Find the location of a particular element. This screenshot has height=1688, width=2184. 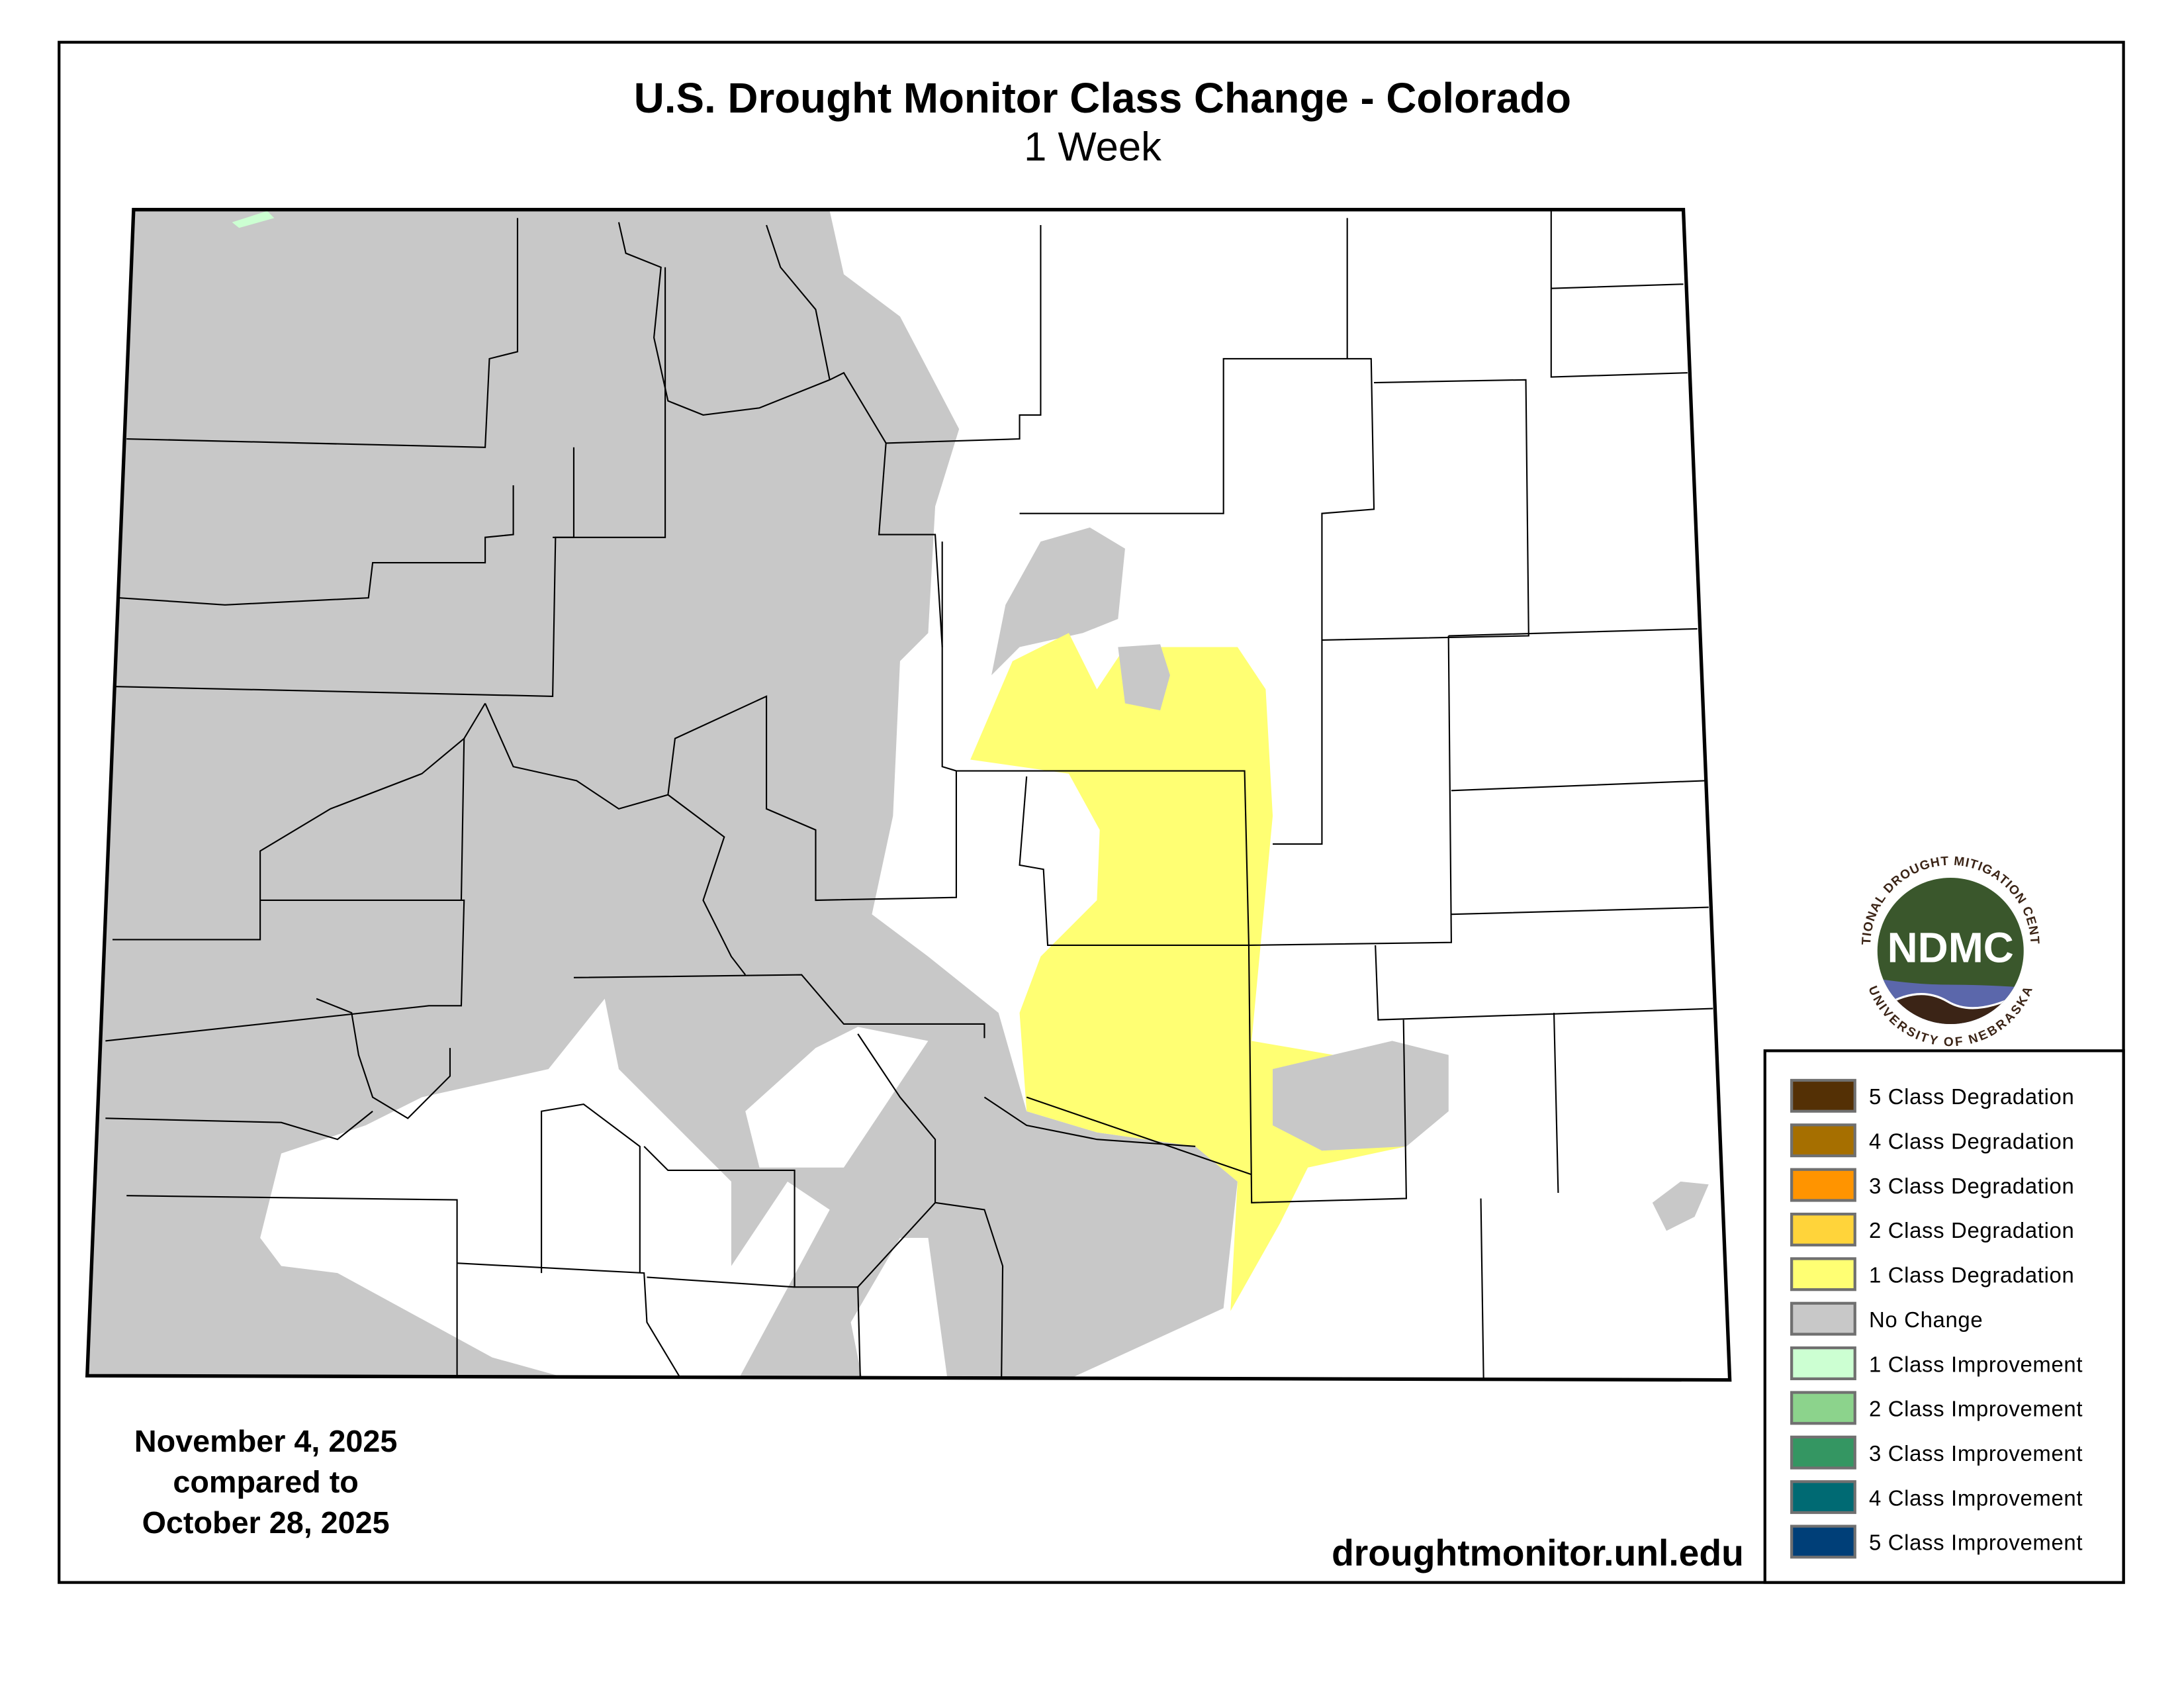

source-url: droughtmonitor.unl.edu is located at coordinates (1538, 1552).